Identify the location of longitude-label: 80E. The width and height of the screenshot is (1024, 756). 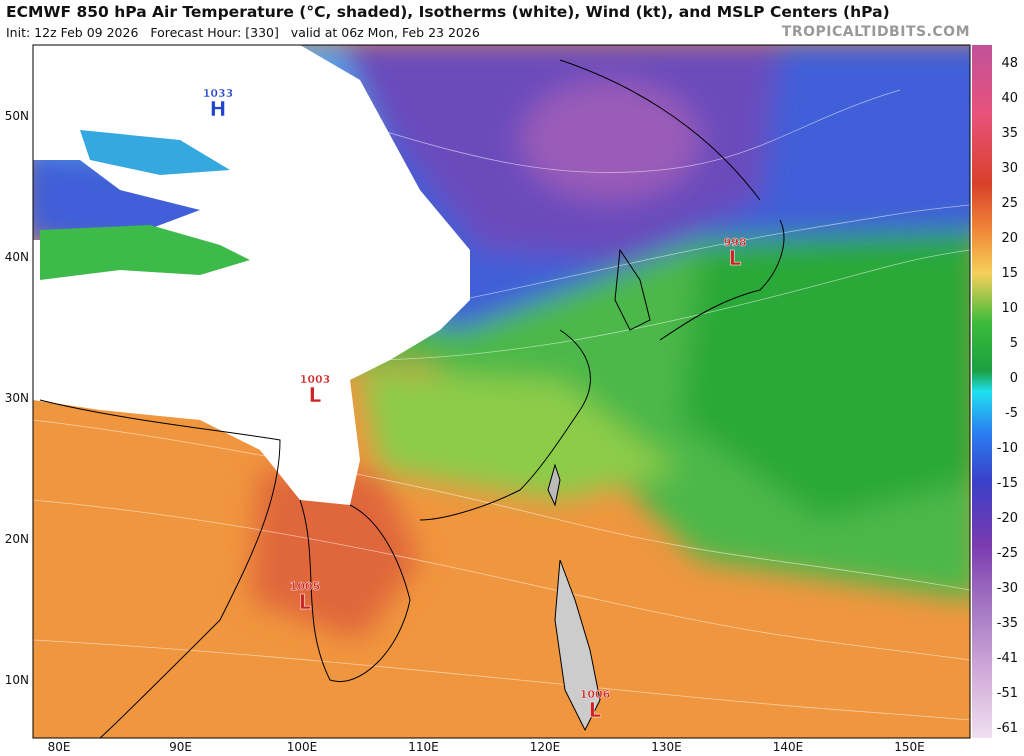
(59, 747).